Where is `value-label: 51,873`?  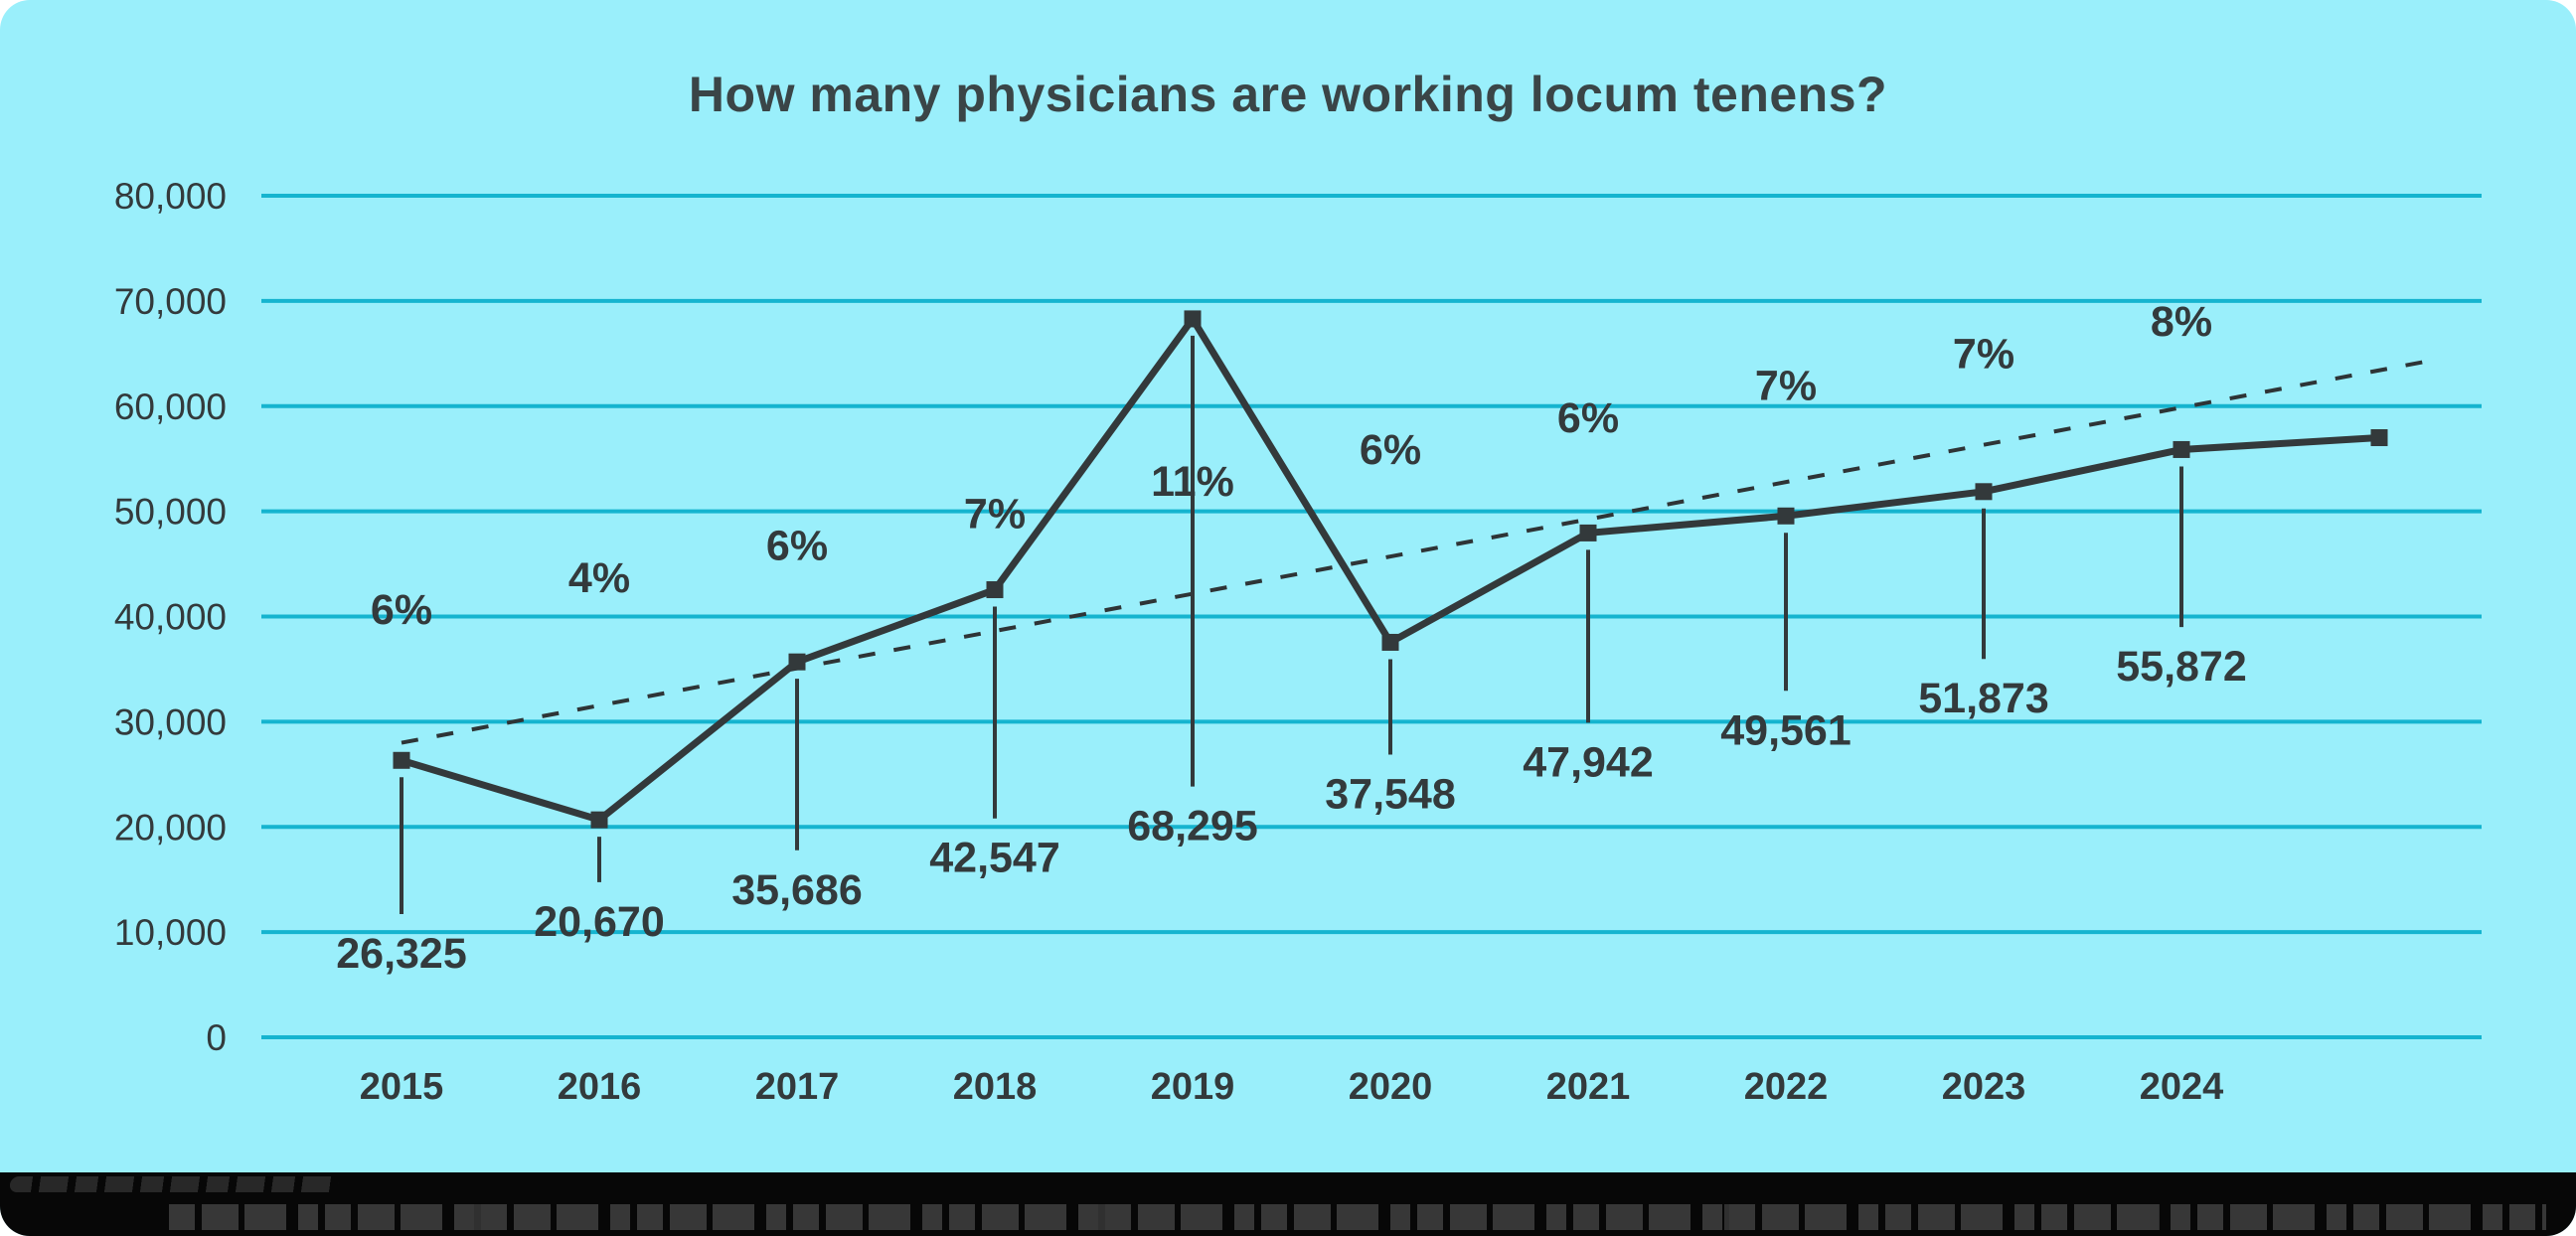
value-label: 51,873 is located at coordinates (1983, 698).